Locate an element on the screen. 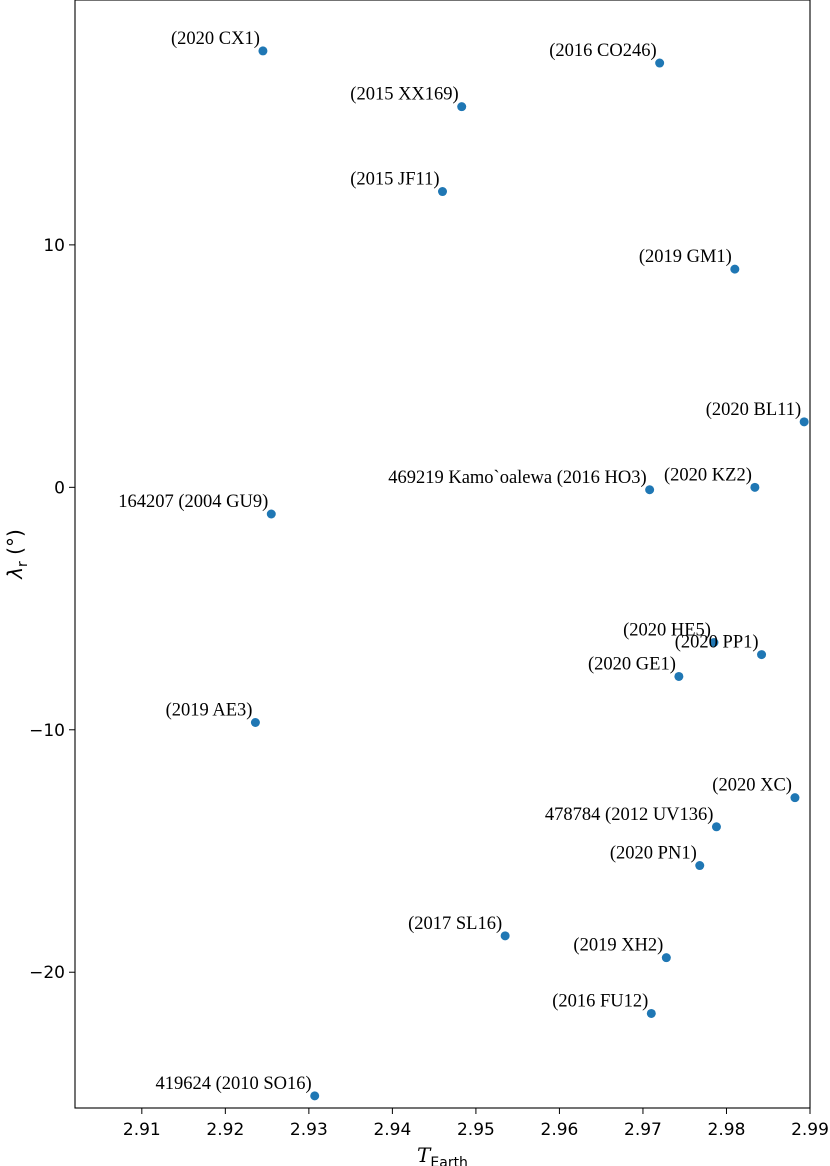  point-label: 469219 Kamo`oalewa (2016 HO3) is located at coordinates (517, 478).